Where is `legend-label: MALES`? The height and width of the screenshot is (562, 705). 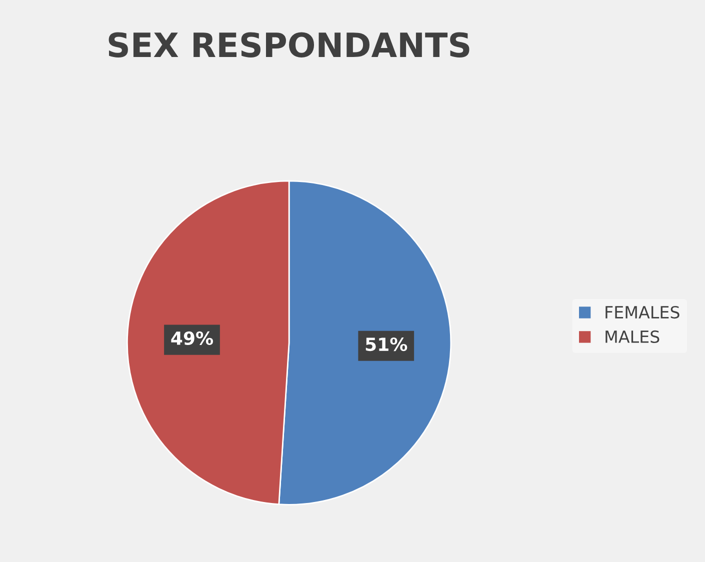 legend-label: MALES is located at coordinates (633, 337).